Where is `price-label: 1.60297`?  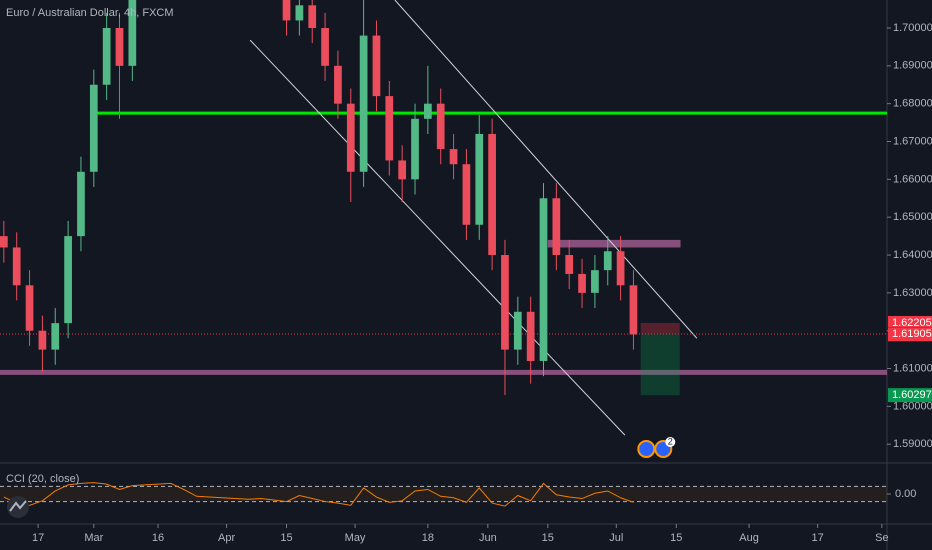
price-label: 1.60297 is located at coordinates (912, 395).